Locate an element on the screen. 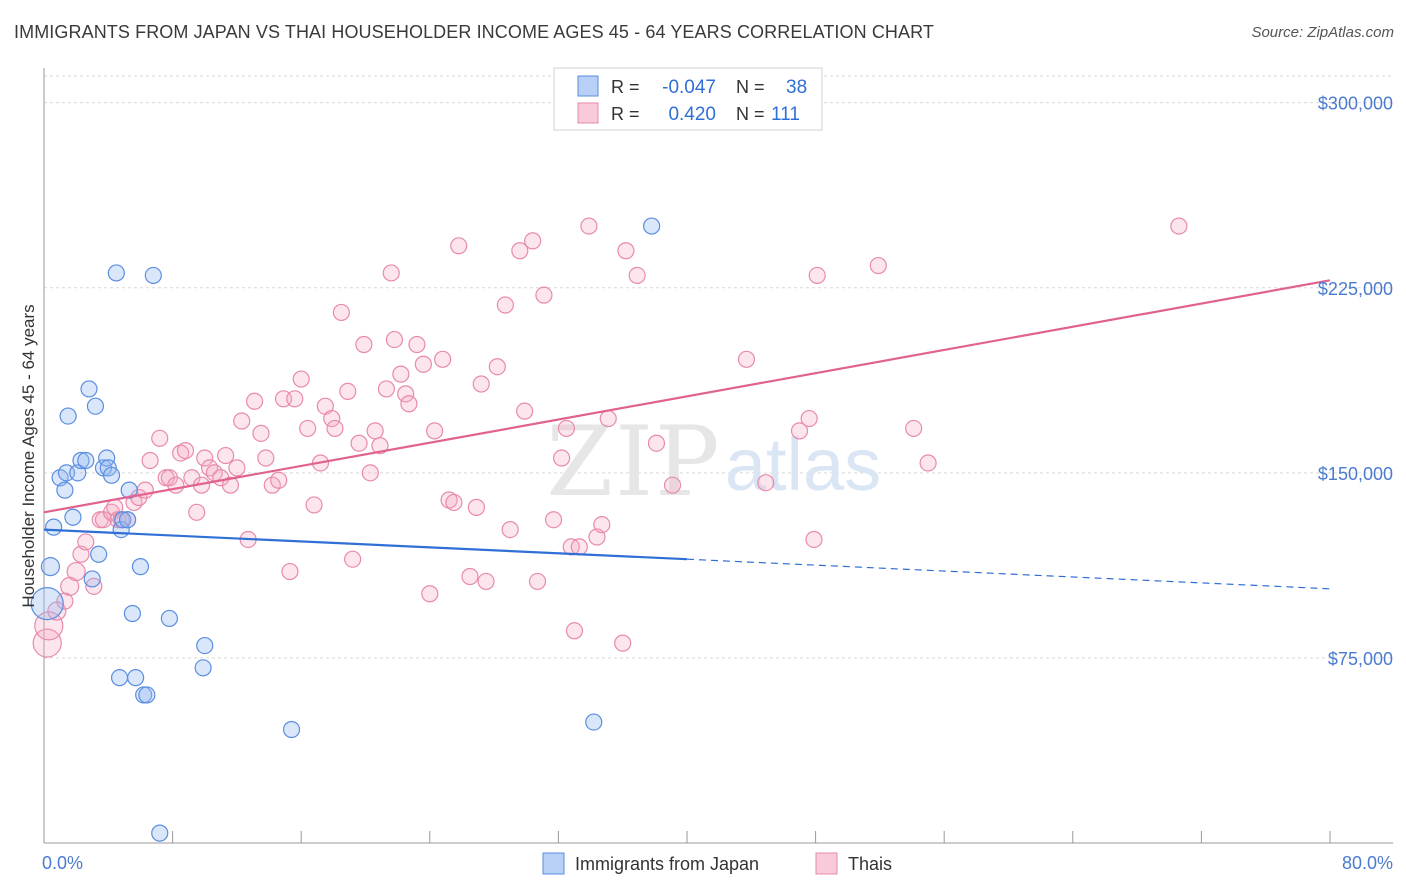  y-axis-title: Householder Income Ages 45 - 64 years is located at coordinates (28, 455).